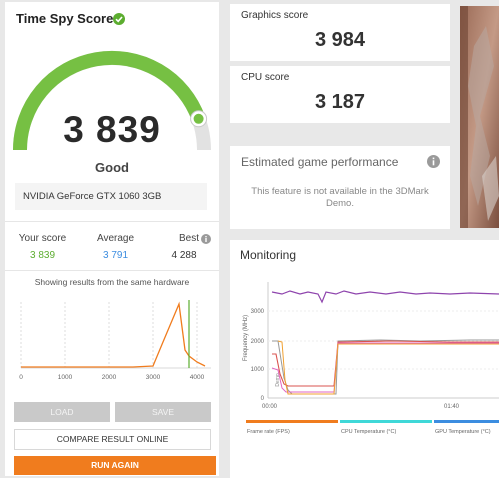 This screenshot has width=499, height=478. Describe the element at coordinates (153, 377) in the screenshot. I see `histogram-tick: 3000` at that location.